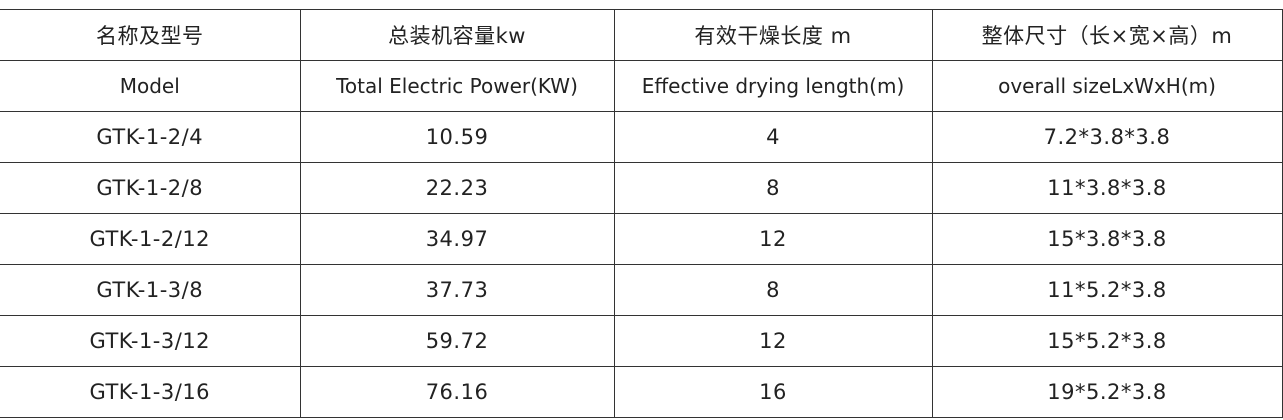 The height and width of the screenshot is (420, 1283). Describe the element at coordinates (1107, 341) in the screenshot. I see `cell: 15*5.2*3.8` at that location.